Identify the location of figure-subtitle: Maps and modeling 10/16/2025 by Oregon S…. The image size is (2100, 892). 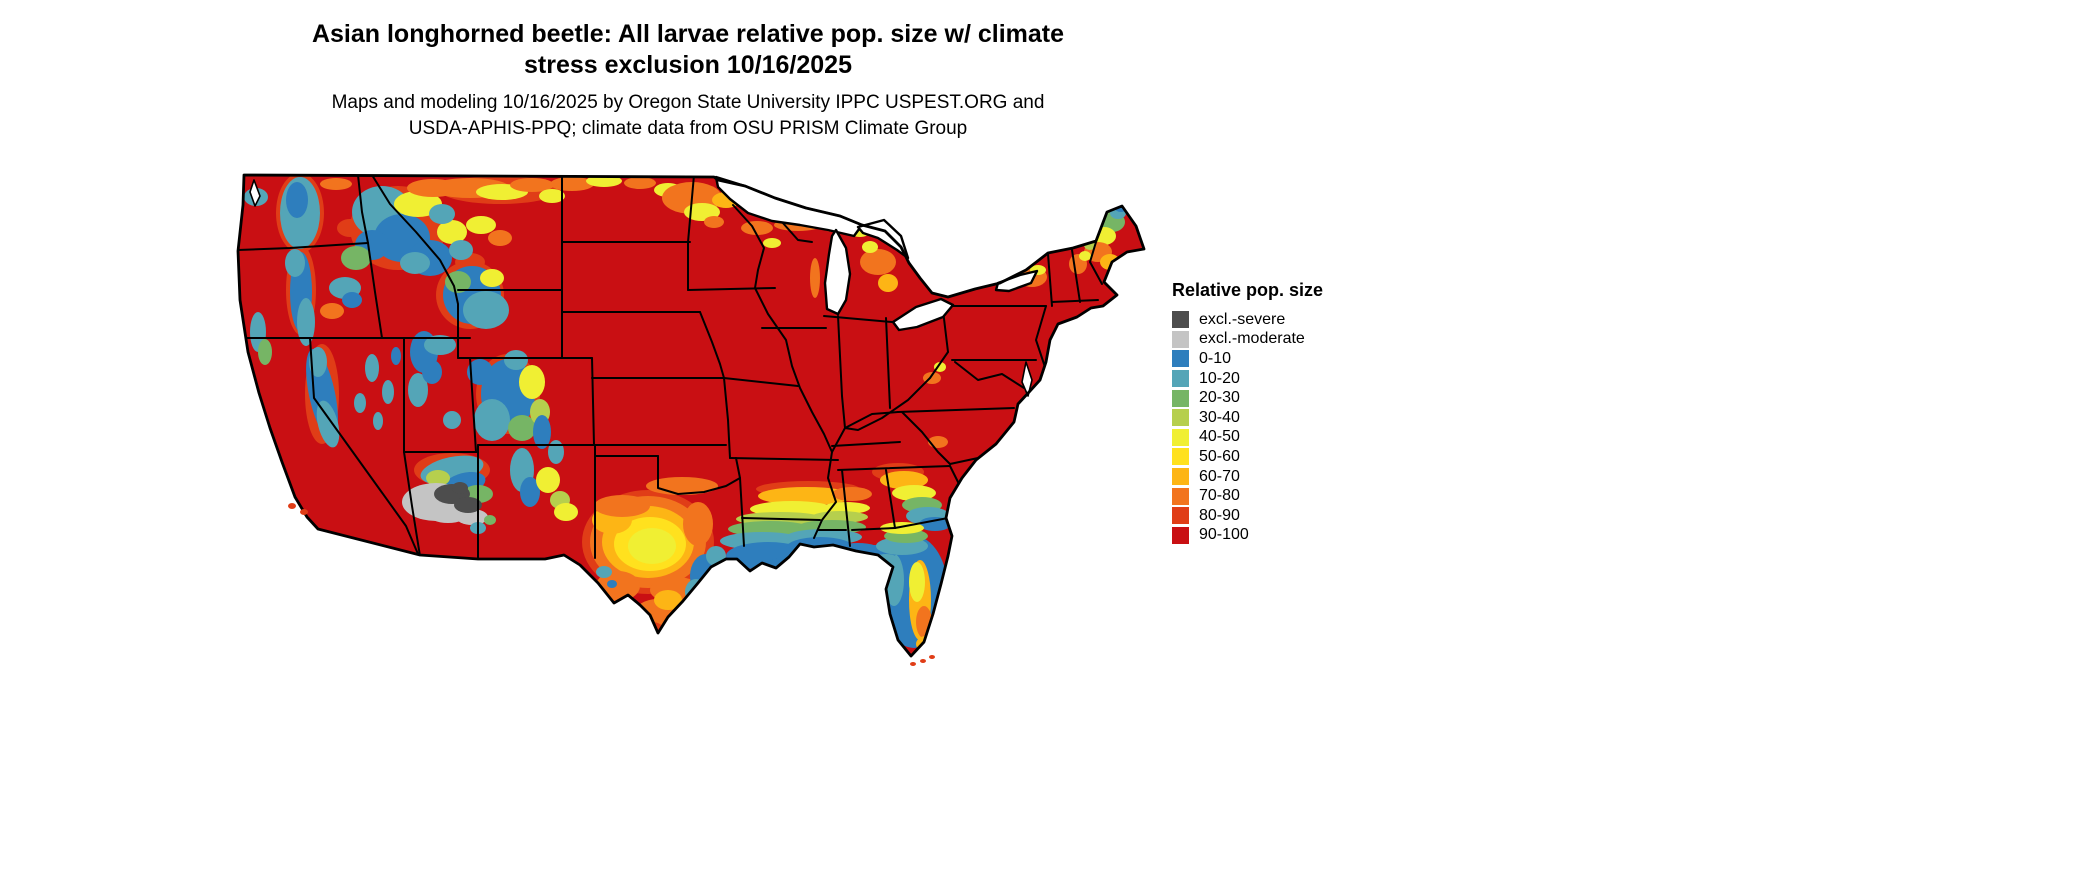
(688, 116).